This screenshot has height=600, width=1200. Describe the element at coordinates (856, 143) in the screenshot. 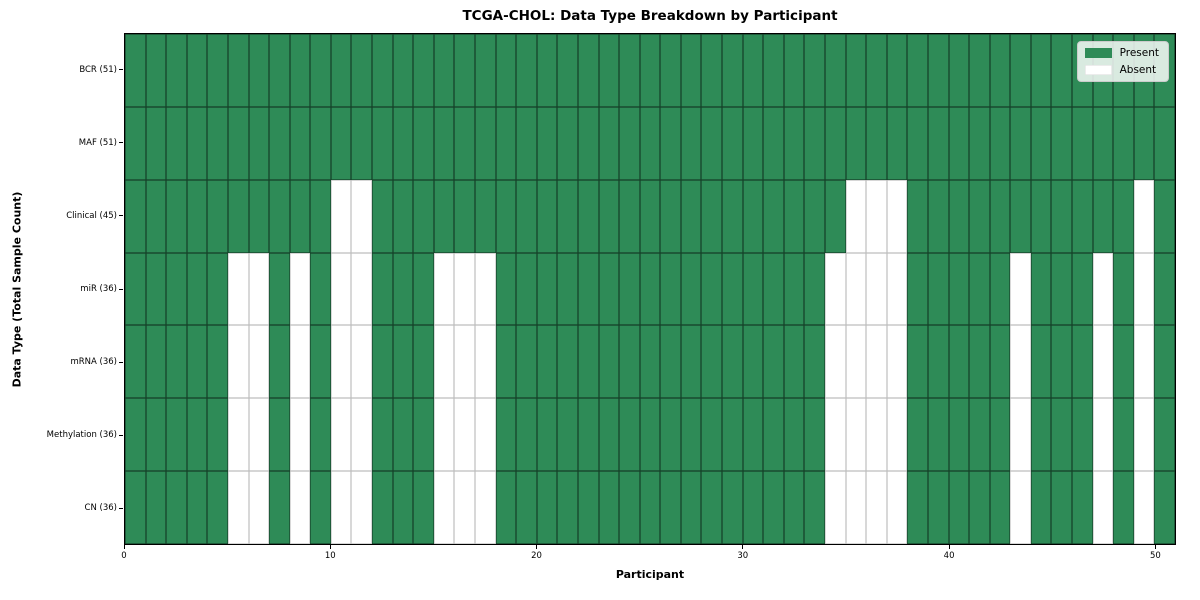

I see `cell-MAF-p35-present` at that location.